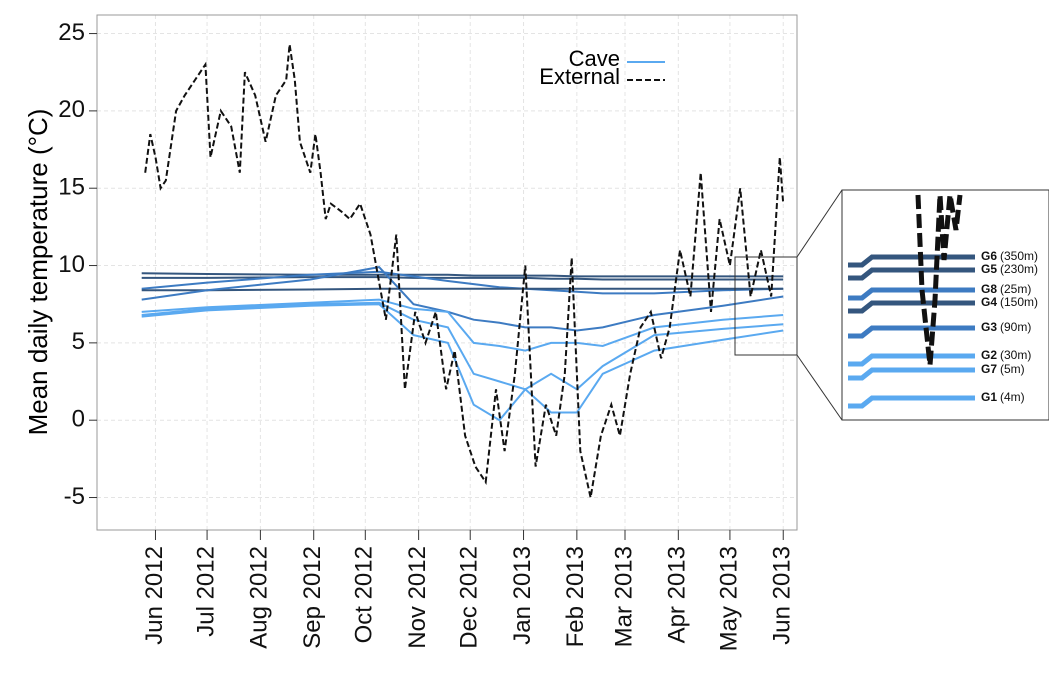 This screenshot has height=675, width=1049. I want to click on series-name: G1, so click(989, 397).